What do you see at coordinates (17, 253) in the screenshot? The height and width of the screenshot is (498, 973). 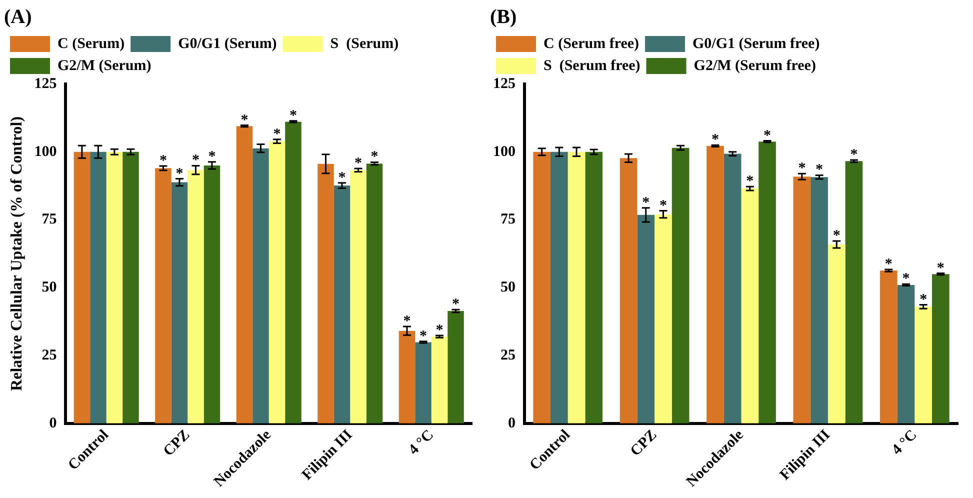 I see `y-axis-title: Relative Cellular Uptake (% of Control)` at bounding box center [17, 253].